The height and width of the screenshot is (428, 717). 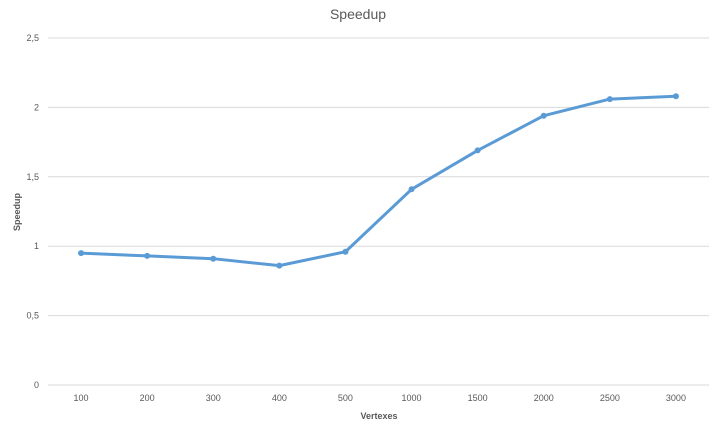 I want to click on y-axis-label: Speedup, so click(x=17, y=212).